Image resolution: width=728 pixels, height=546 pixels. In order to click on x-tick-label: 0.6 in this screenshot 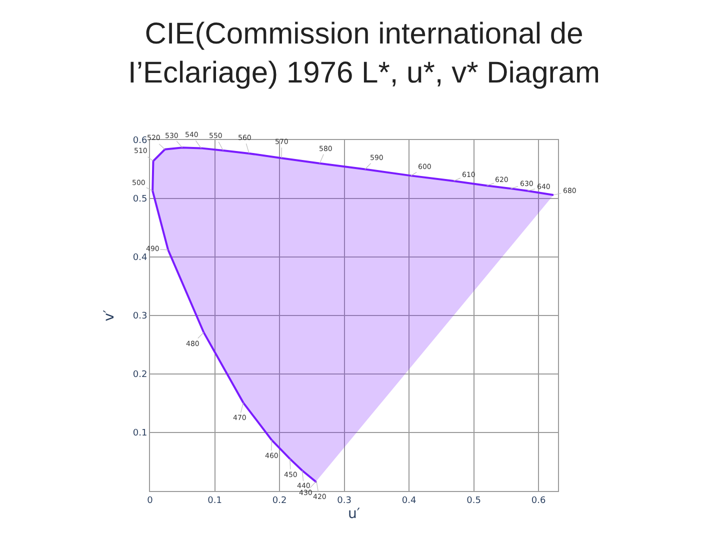, I will do `click(538, 501)`.